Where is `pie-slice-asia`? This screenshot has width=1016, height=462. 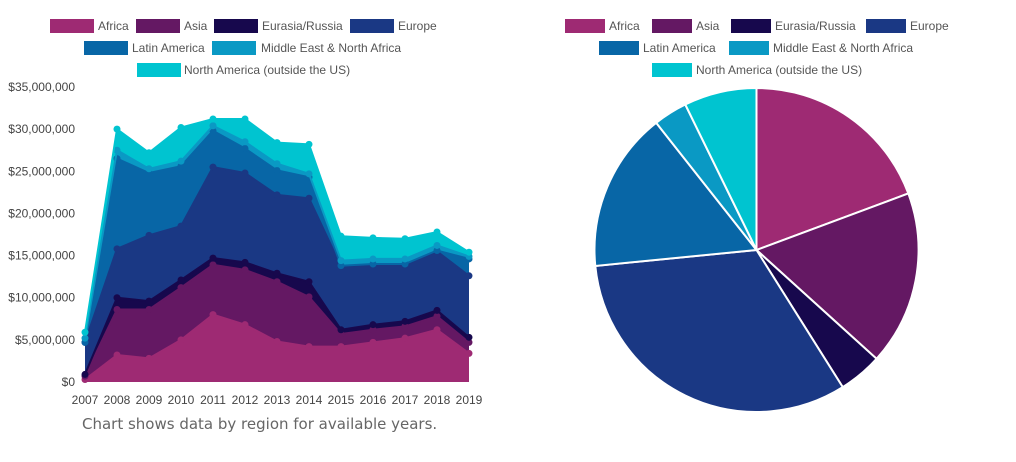 pie-slice-asia is located at coordinates (837, 276).